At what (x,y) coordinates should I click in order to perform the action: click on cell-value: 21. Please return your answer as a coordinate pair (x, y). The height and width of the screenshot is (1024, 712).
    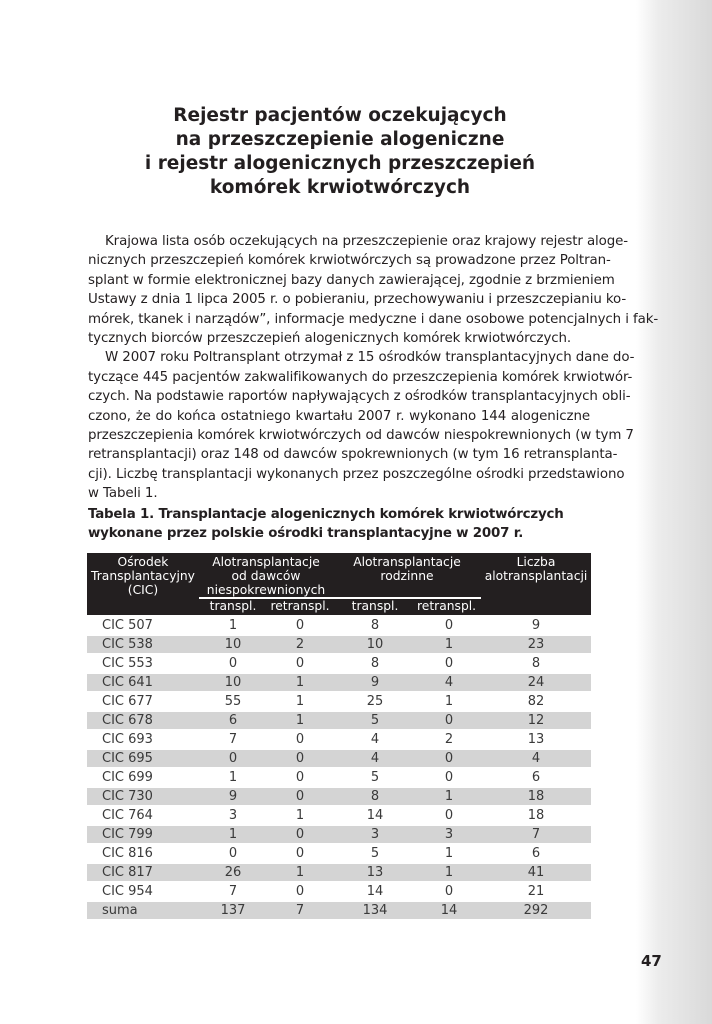
    Looking at the image, I should click on (536, 891).